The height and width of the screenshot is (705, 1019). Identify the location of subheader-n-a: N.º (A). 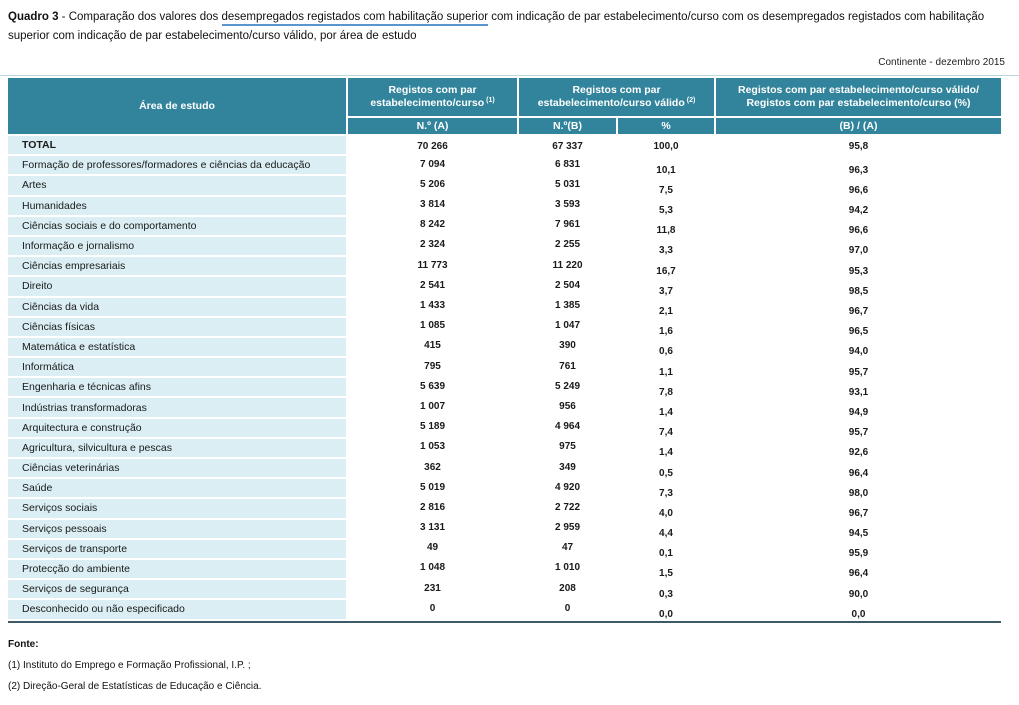
(432, 126).